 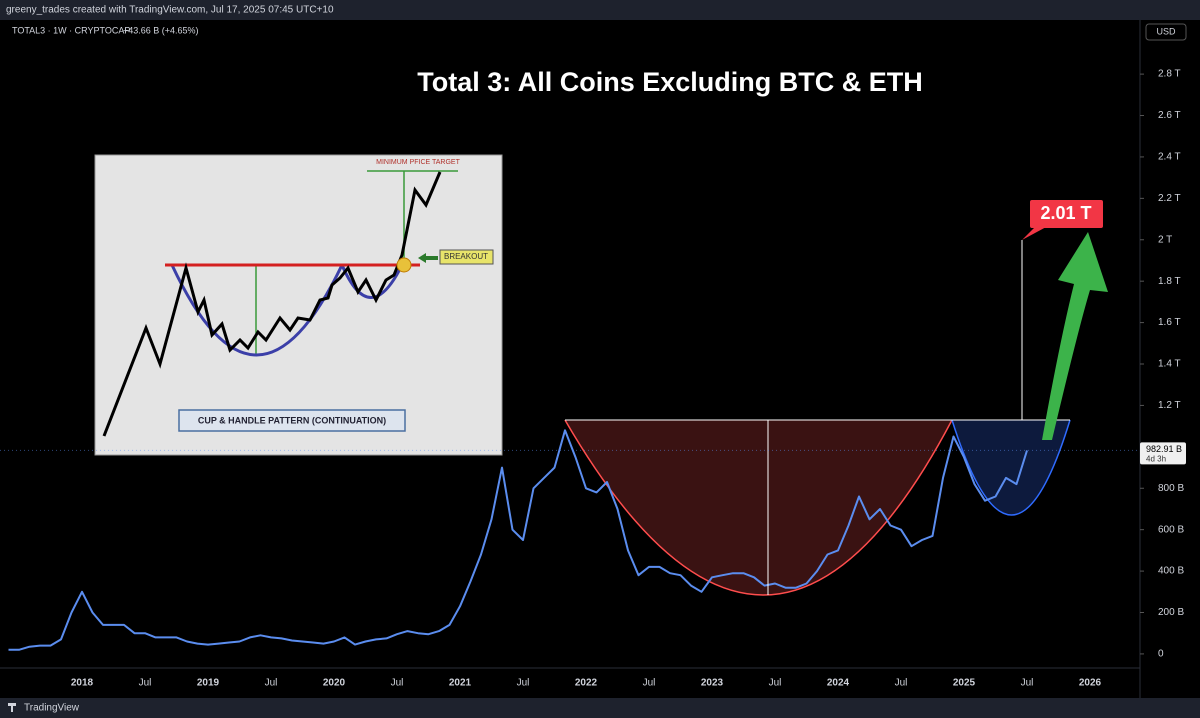 I want to click on inset-breakout-label: BREAKOUT, so click(x=466, y=256).